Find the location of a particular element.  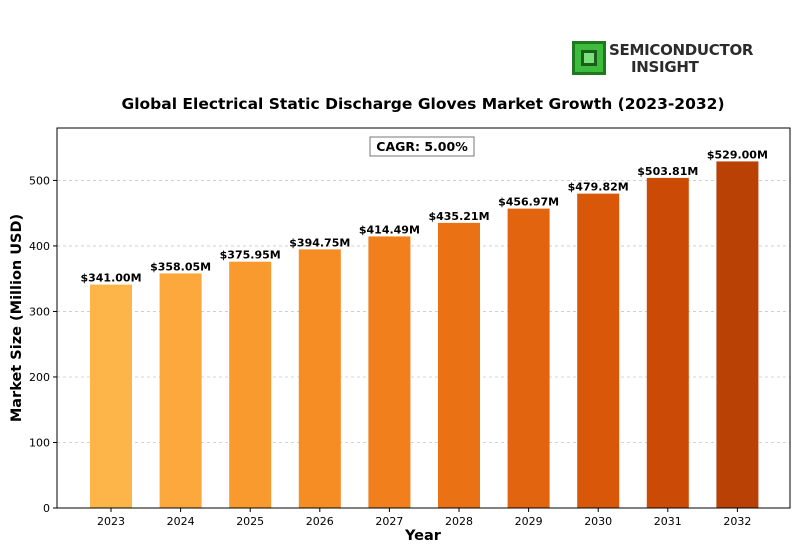

bar-value-label: $529.00M is located at coordinates (737, 154).